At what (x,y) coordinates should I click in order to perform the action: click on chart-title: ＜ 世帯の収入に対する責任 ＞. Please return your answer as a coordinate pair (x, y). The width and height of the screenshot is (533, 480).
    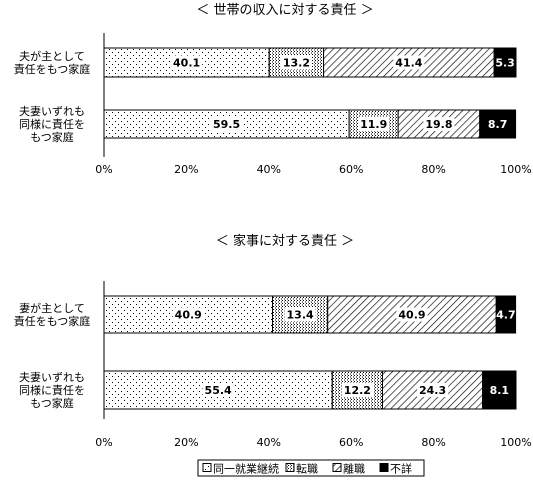
    Looking at the image, I should click on (284, 10).